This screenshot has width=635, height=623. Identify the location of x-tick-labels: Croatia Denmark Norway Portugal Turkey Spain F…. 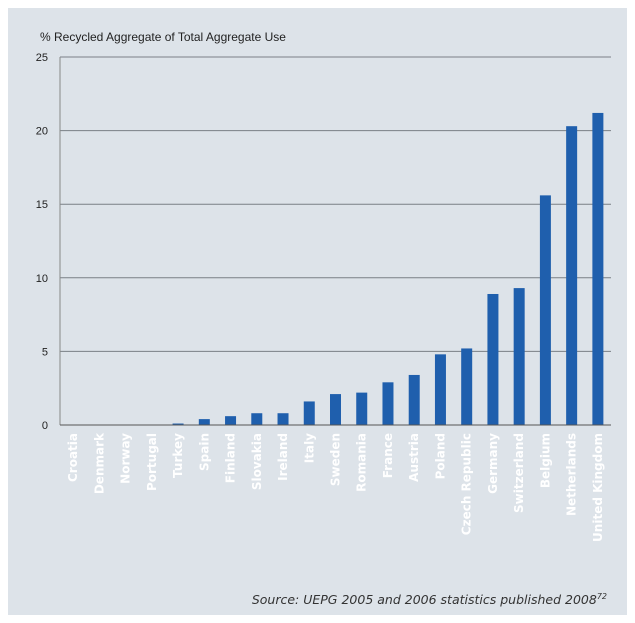
(335, 487).